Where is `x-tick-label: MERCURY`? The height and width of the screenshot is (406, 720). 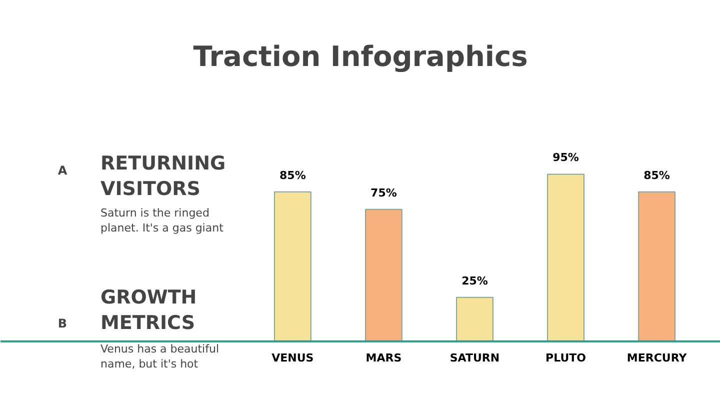
x-tick-label: MERCURY is located at coordinates (657, 358).